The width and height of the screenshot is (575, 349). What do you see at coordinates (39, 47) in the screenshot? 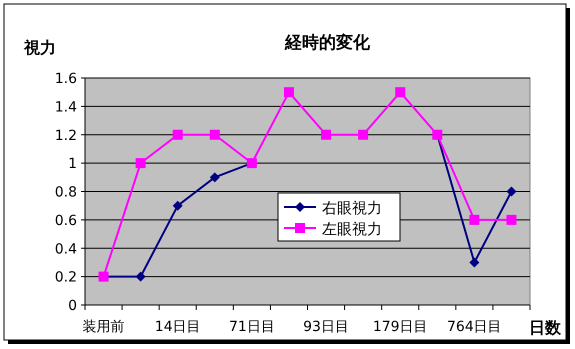
I see `y-axis-title: 視力` at bounding box center [39, 47].